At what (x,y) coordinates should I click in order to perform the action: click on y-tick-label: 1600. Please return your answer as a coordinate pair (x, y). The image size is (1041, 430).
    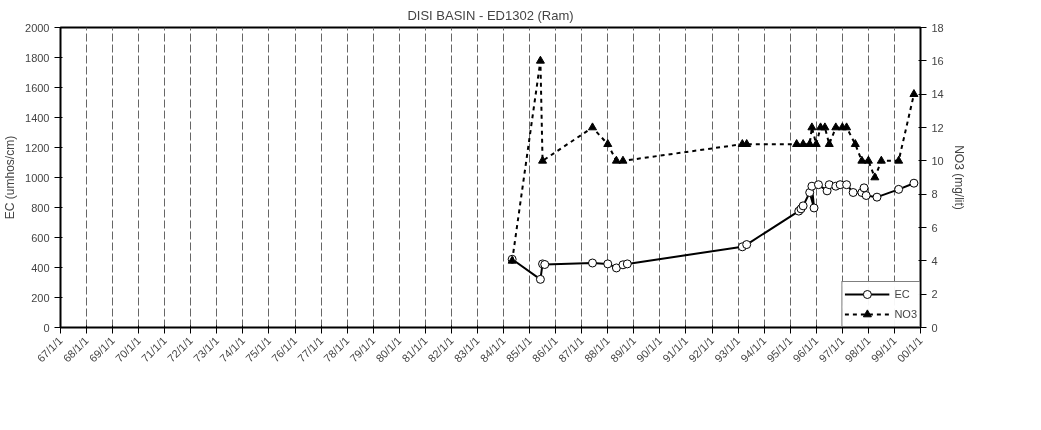
    Looking at the image, I should click on (37, 87).